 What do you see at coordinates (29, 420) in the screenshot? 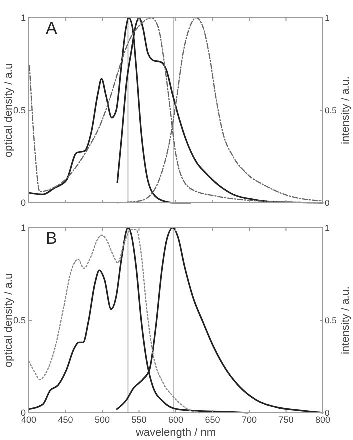
I see `x-tick-label: 400` at bounding box center [29, 420].